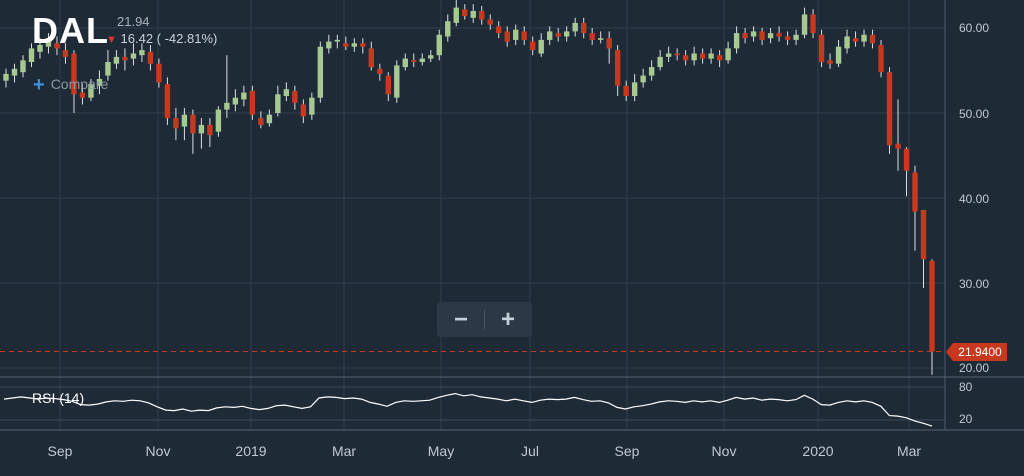 Image resolution: width=1024 pixels, height=476 pixels. I want to click on y-tick-label: 60.00, so click(974, 28).